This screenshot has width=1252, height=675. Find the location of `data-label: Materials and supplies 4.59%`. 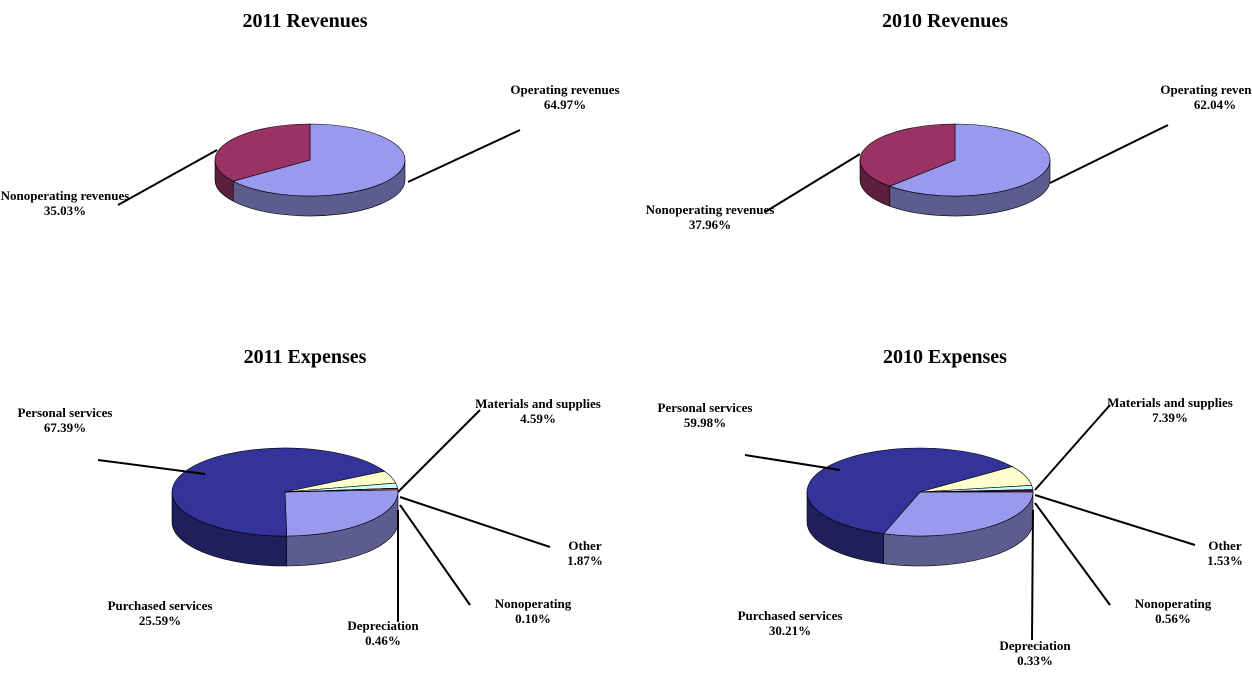

data-label: Materials and supplies 4.59% is located at coordinates (538, 411).